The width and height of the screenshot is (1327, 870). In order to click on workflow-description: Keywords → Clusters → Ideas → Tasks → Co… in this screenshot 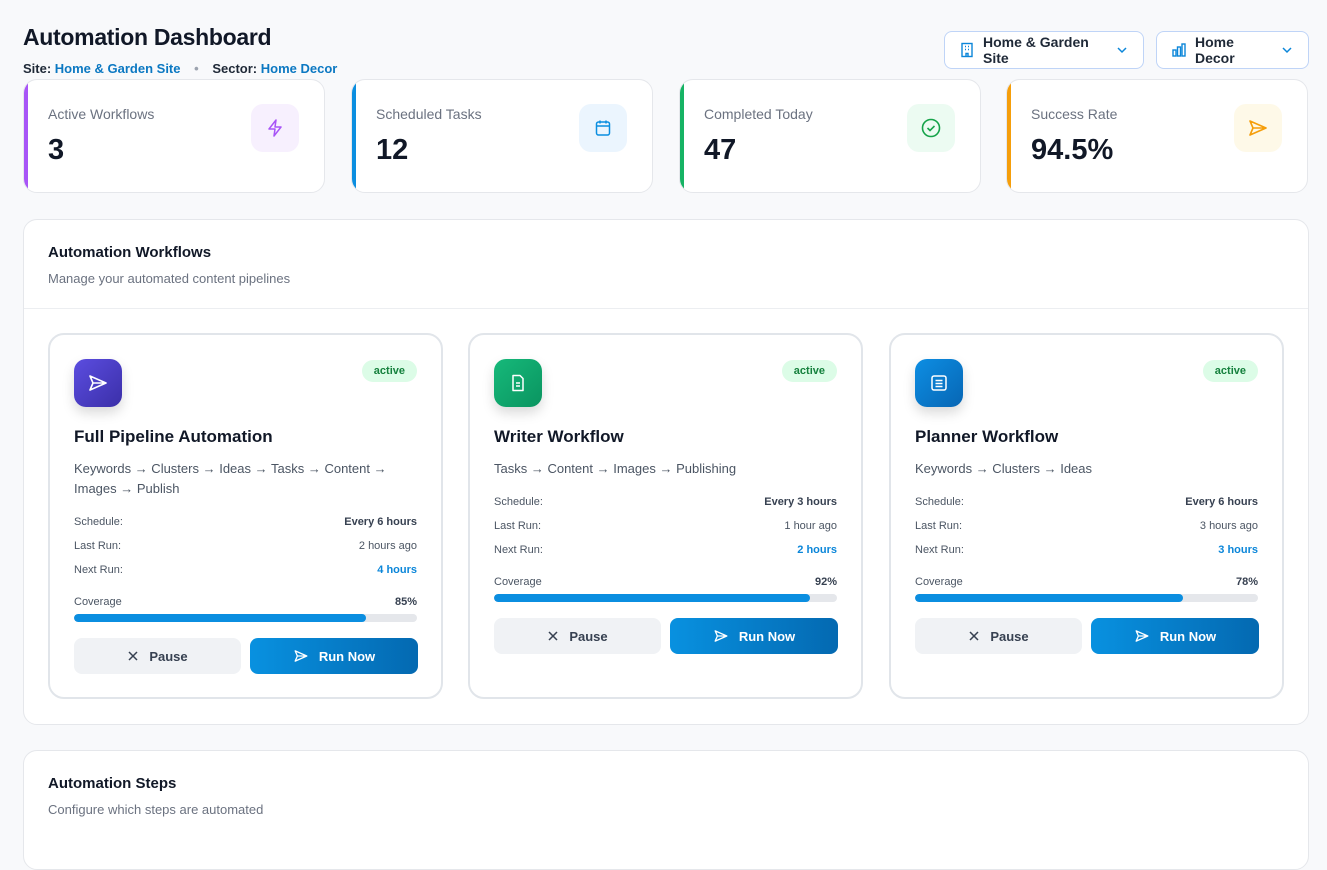, I will do `click(230, 478)`.